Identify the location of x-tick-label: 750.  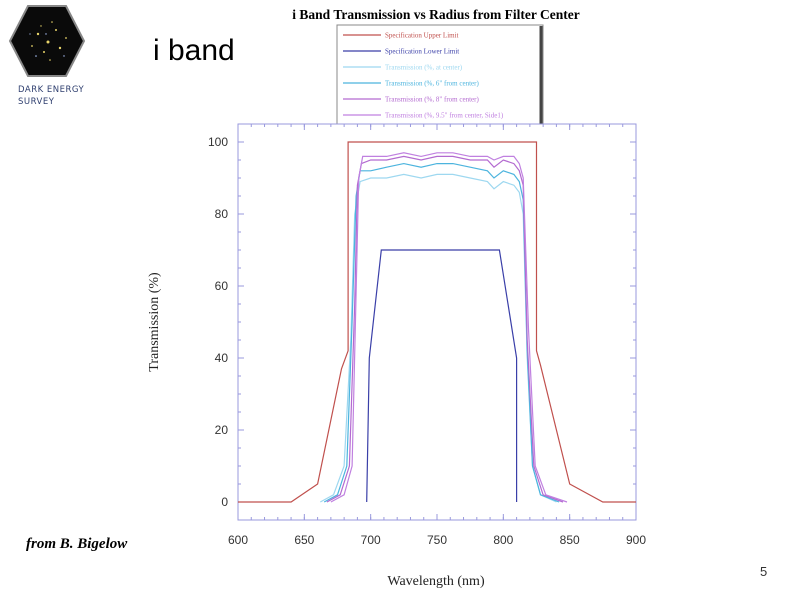
(437, 540).